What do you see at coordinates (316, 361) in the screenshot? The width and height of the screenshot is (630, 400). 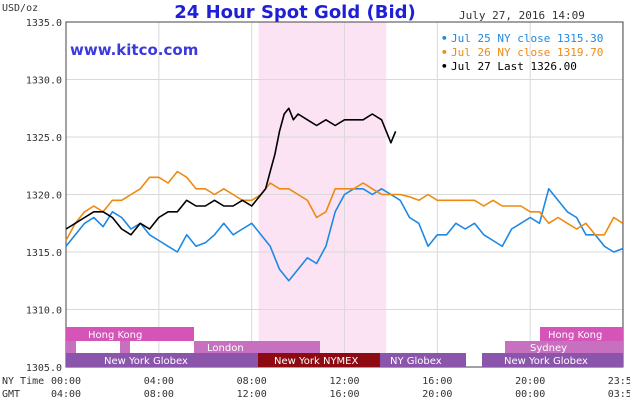 I see `market-label-ny-nymex: New York NYMEX` at bounding box center [316, 361].